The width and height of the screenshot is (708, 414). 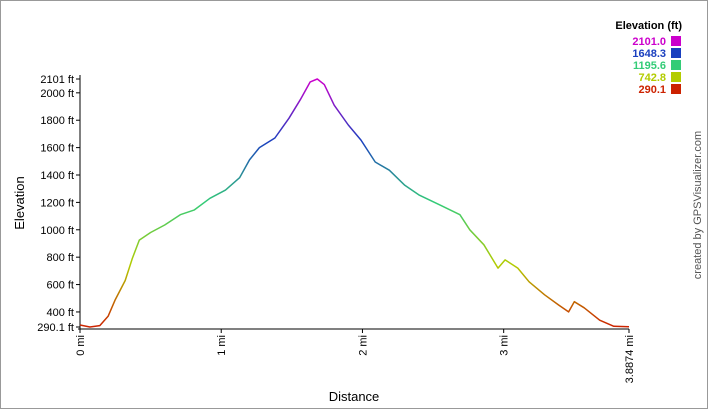 I want to click on x-tick-label: 3 mi, so click(x=505, y=345).